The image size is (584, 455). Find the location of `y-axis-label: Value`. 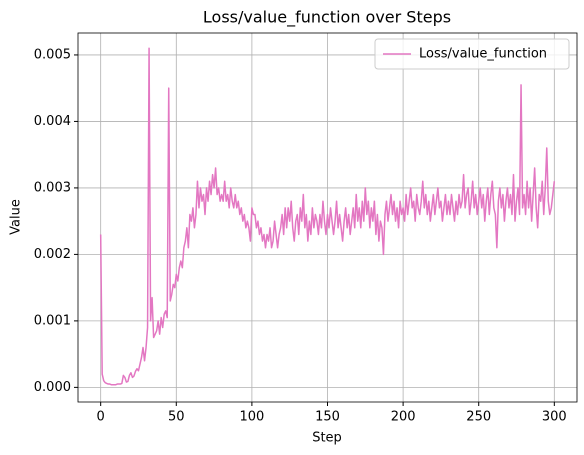

y-axis-label: Value is located at coordinates (16, 217).